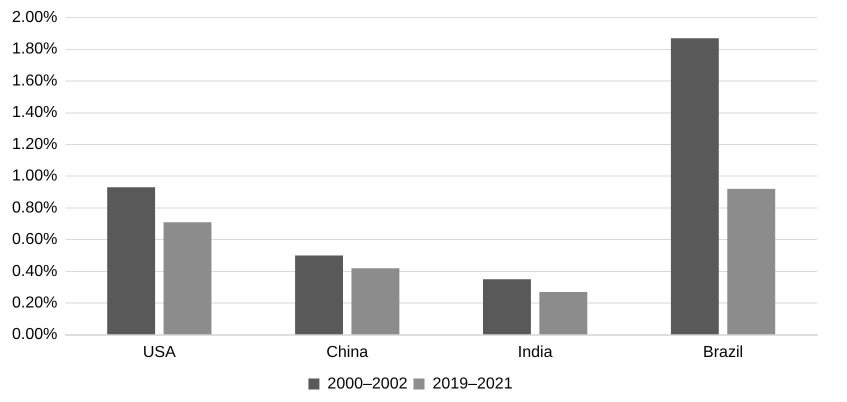  Describe the element at coordinates (35, 81) in the screenshot. I see `y-tick-label: 1.60%` at that location.